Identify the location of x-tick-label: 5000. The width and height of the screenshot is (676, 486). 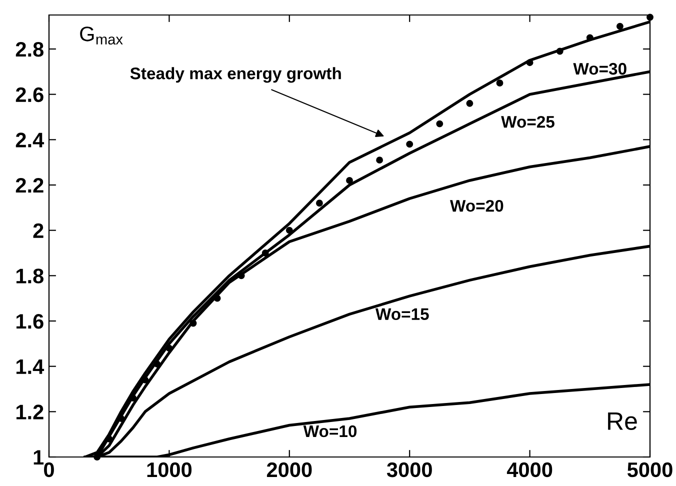
(649, 470).